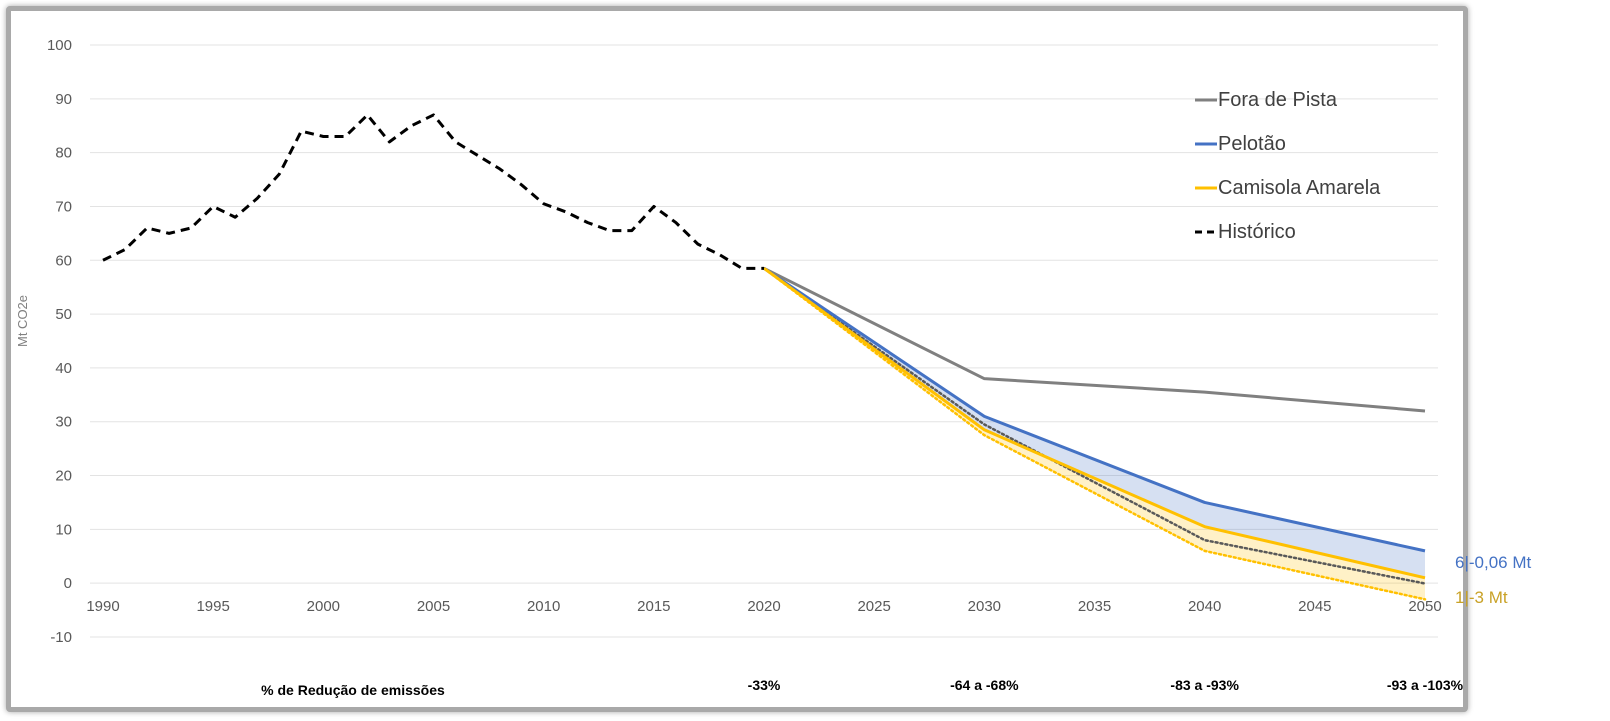 Image resolution: width=1610 pixels, height=721 pixels. What do you see at coordinates (63, 422) in the screenshot?
I see `y-tick-label: 30` at bounding box center [63, 422].